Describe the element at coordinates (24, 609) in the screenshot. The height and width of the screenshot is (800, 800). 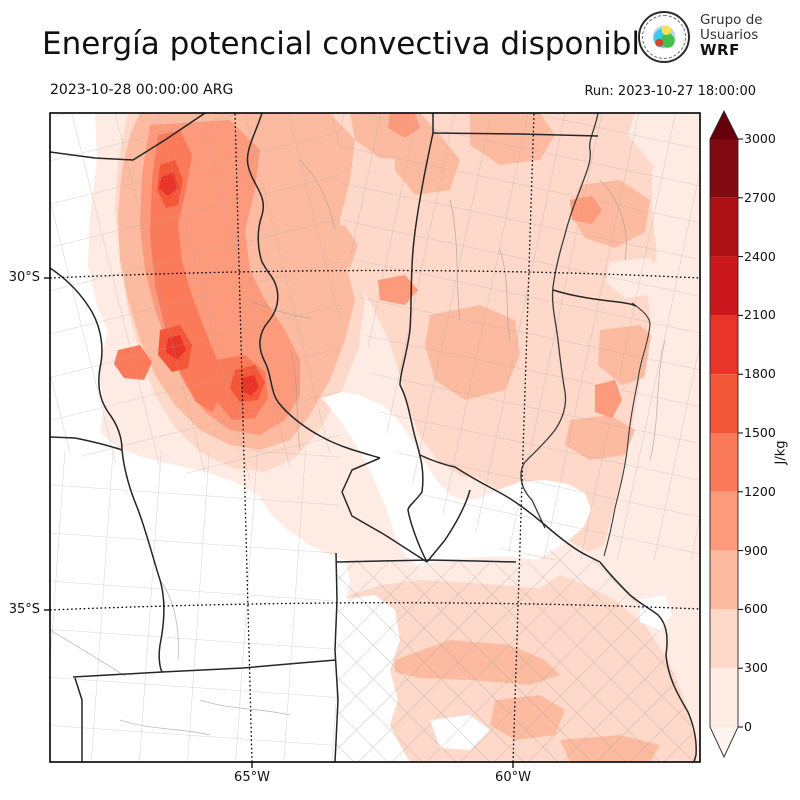
I see `lat-tick-35s: 35°S` at that location.